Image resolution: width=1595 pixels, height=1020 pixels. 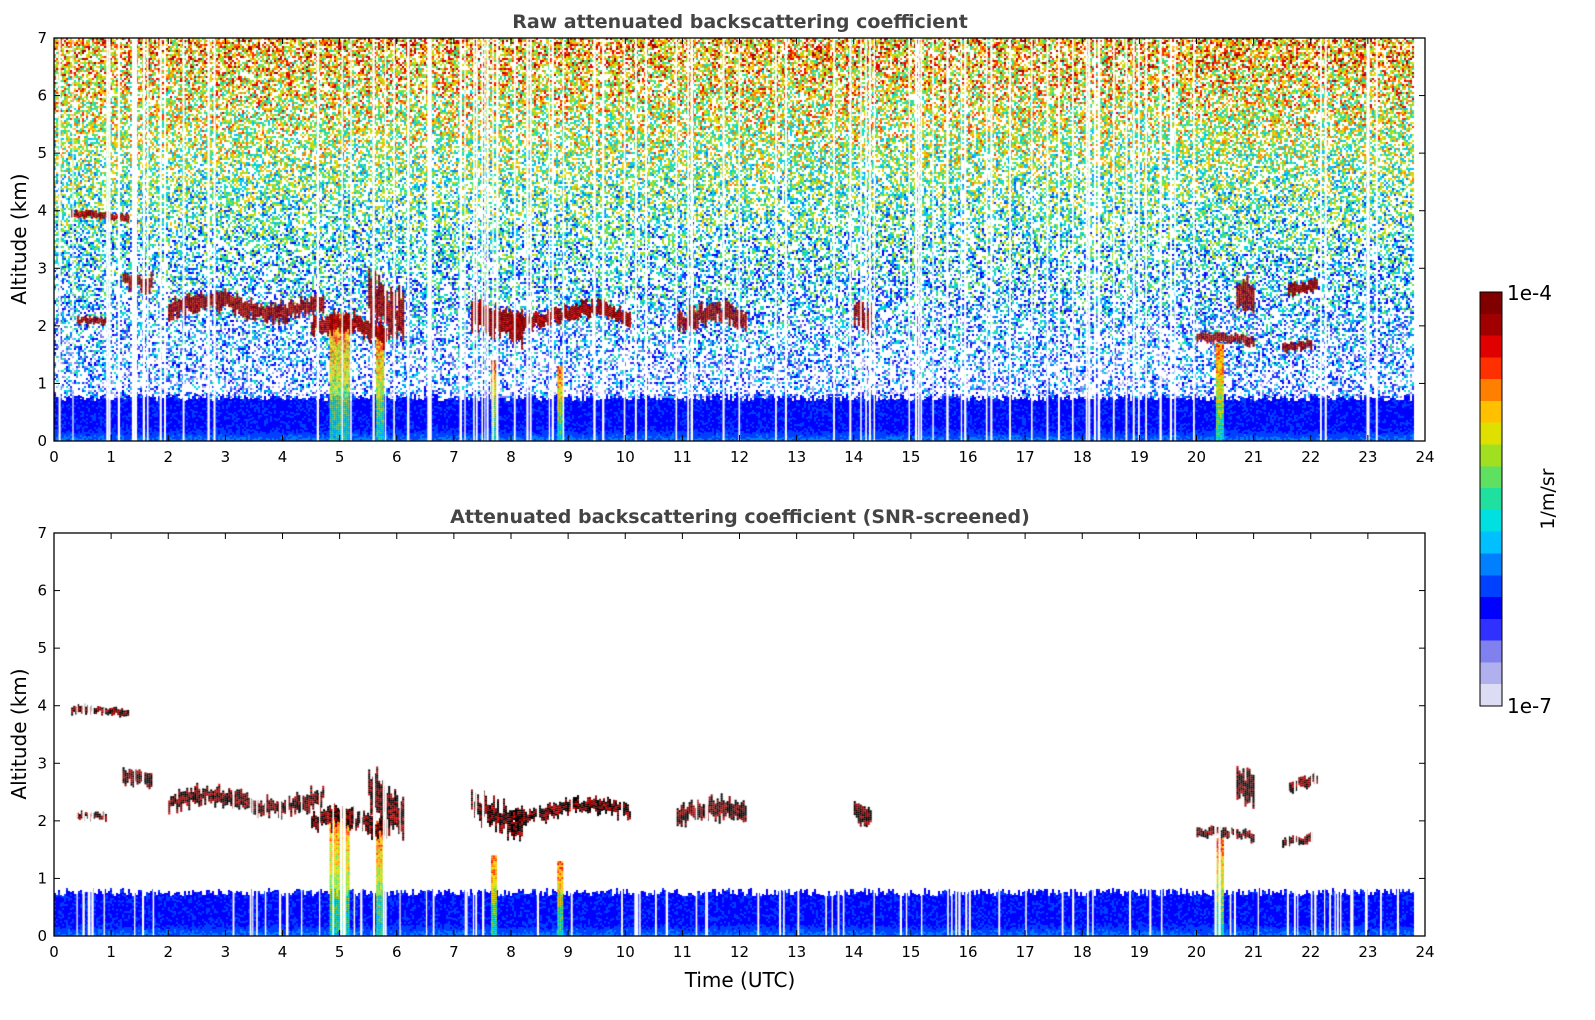 What do you see at coordinates (740, 980) in the screenshot?
I see `panel-screened-xlabel: Time (UTC)` at bounding box center [740, 980].